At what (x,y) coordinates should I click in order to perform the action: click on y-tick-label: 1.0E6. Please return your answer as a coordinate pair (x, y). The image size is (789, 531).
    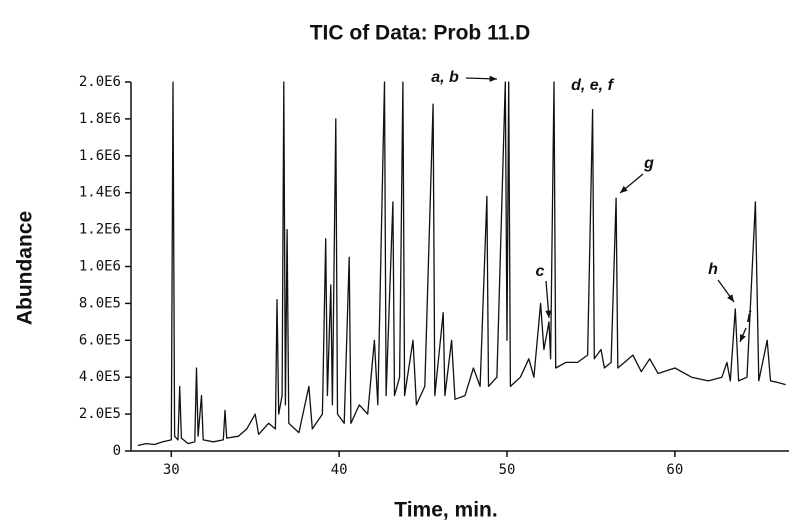
    Looking at the image, I should click on (100, 267).